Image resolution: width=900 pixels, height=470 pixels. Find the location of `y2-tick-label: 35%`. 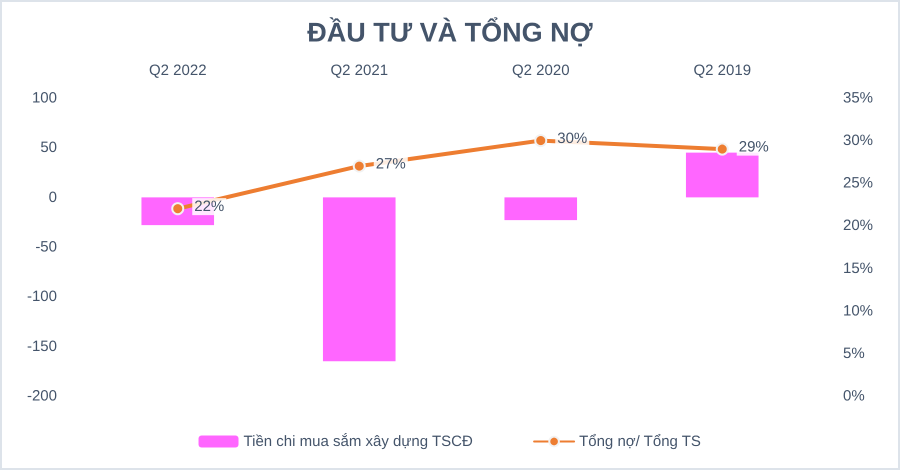

y2-tick-label: 35% is located at coordinates (858, 98).